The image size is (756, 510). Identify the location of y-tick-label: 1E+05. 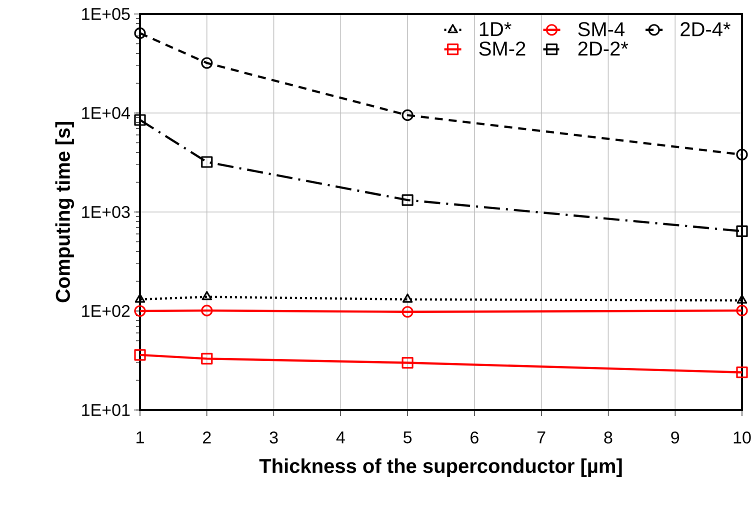
(106, 14).